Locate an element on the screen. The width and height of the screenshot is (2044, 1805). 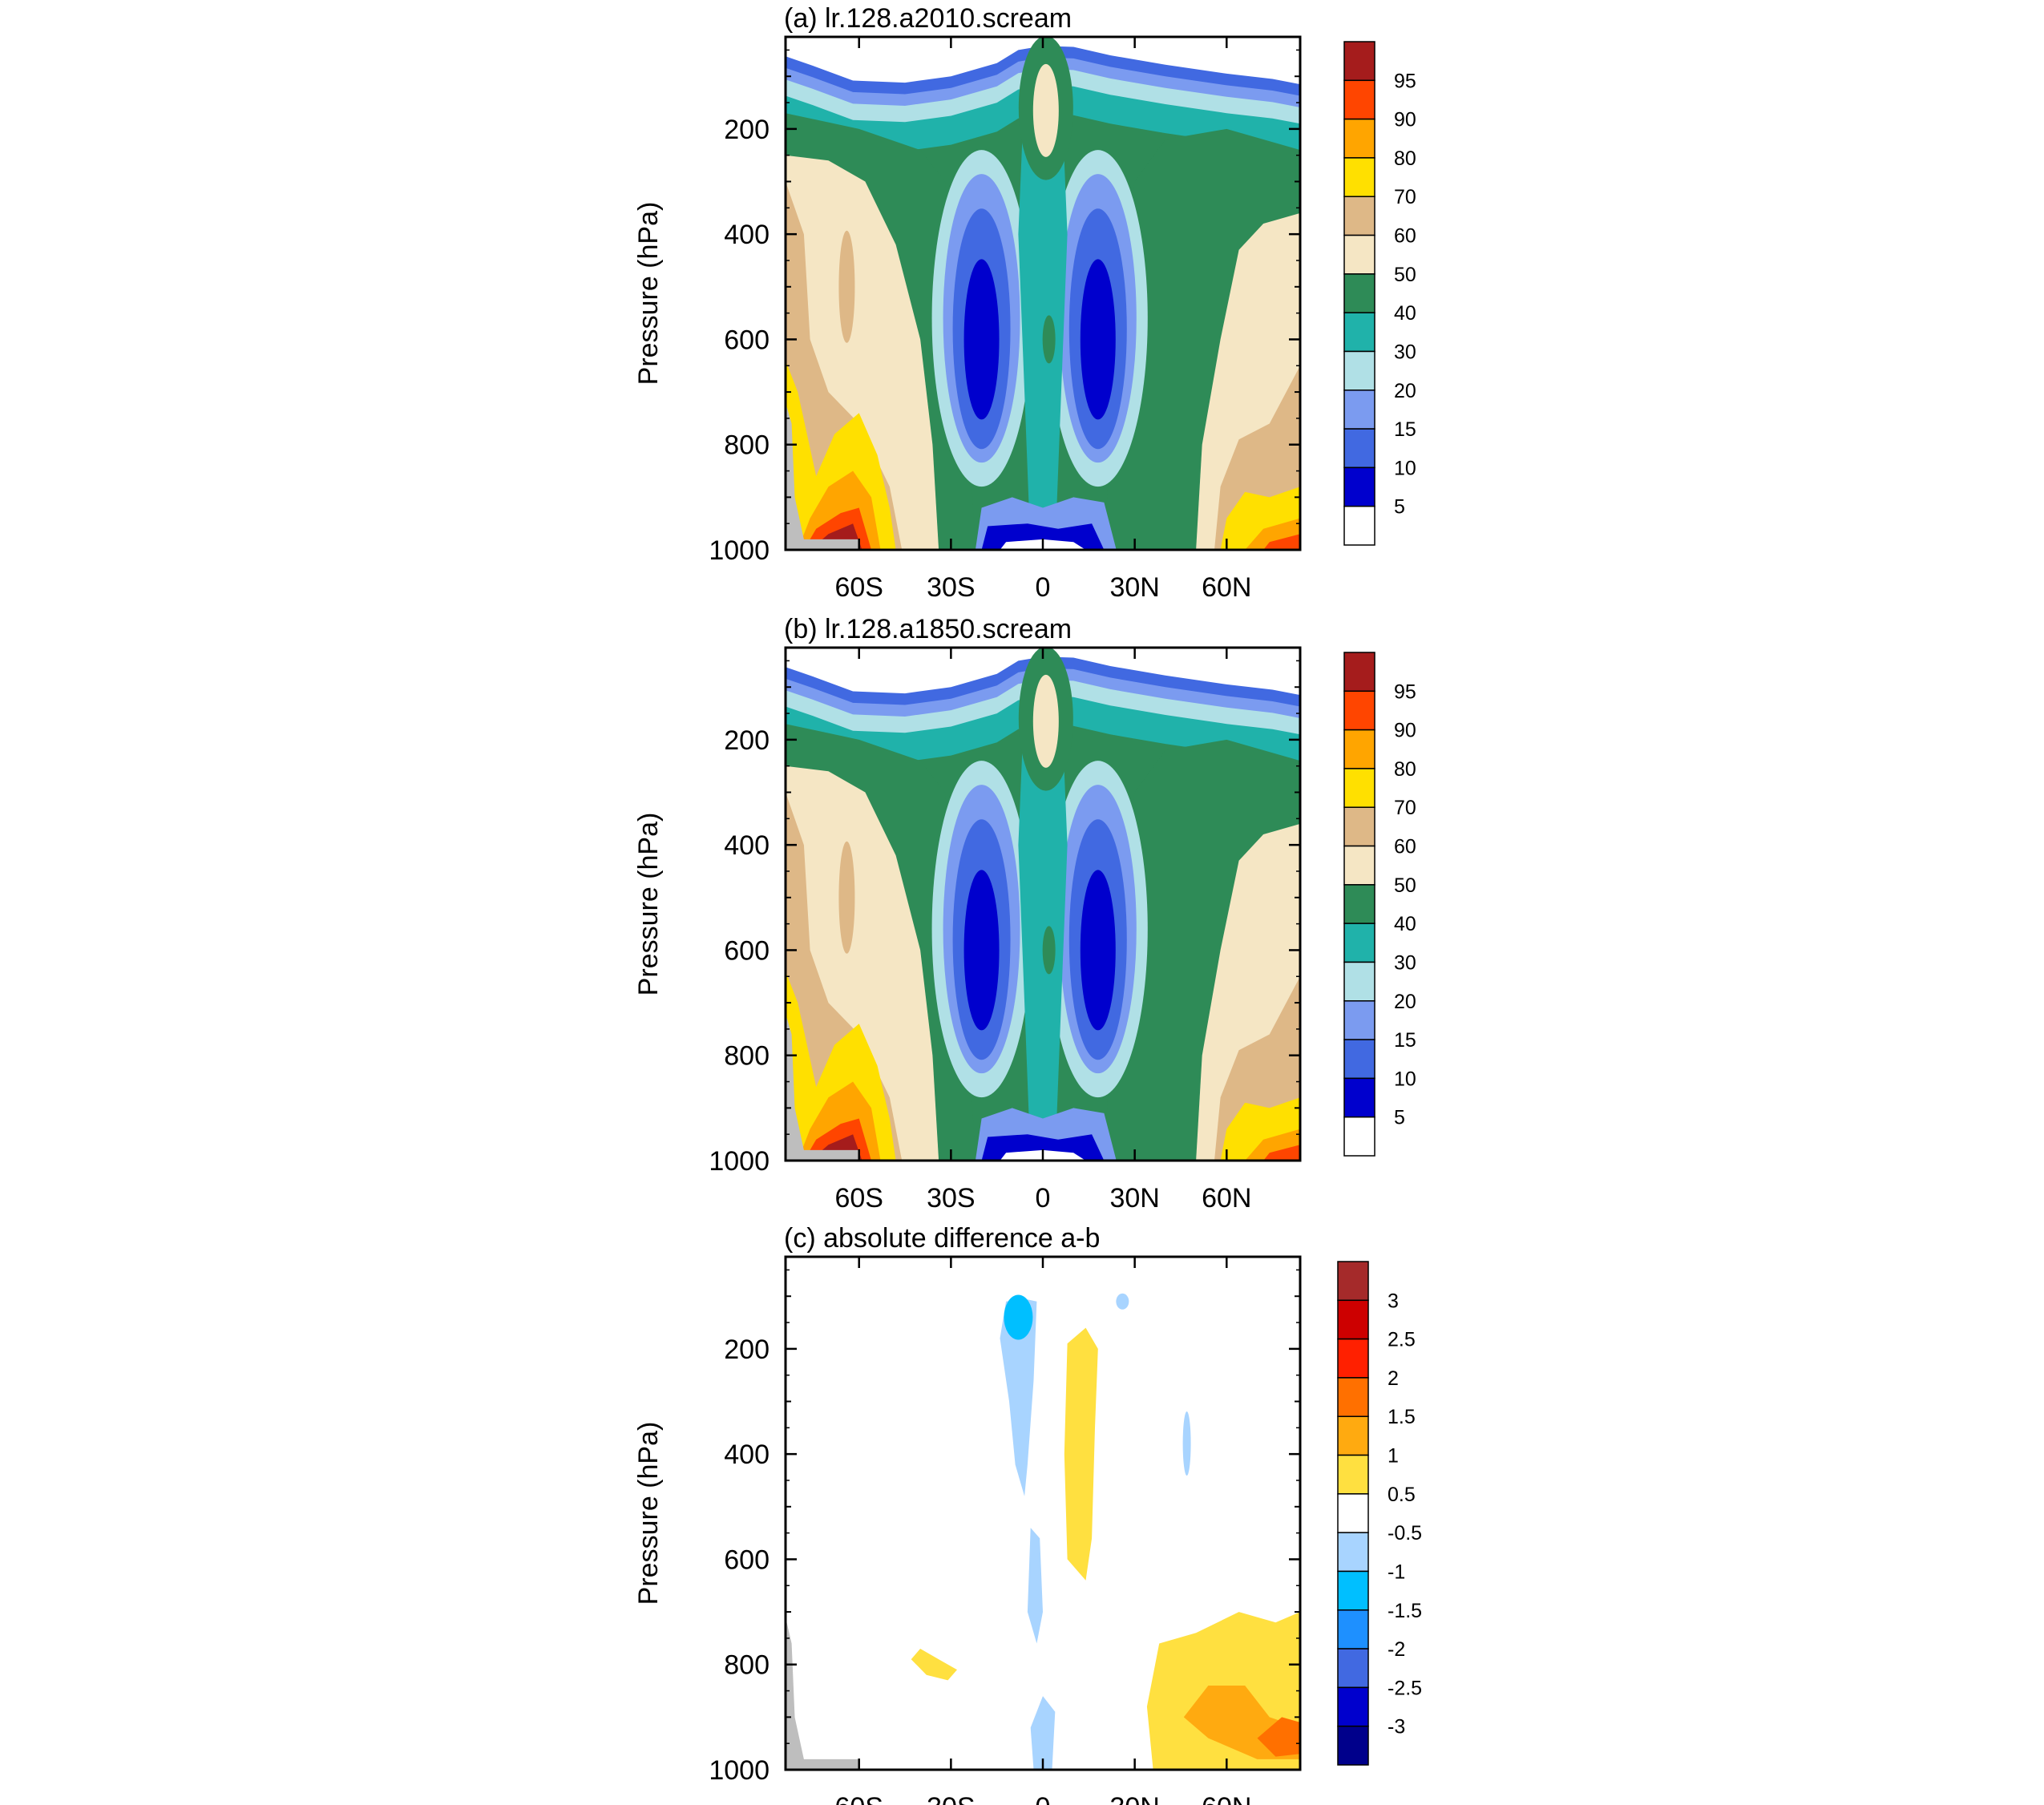
colorbar-label: 3 is located at coordinates (1393, 1301).